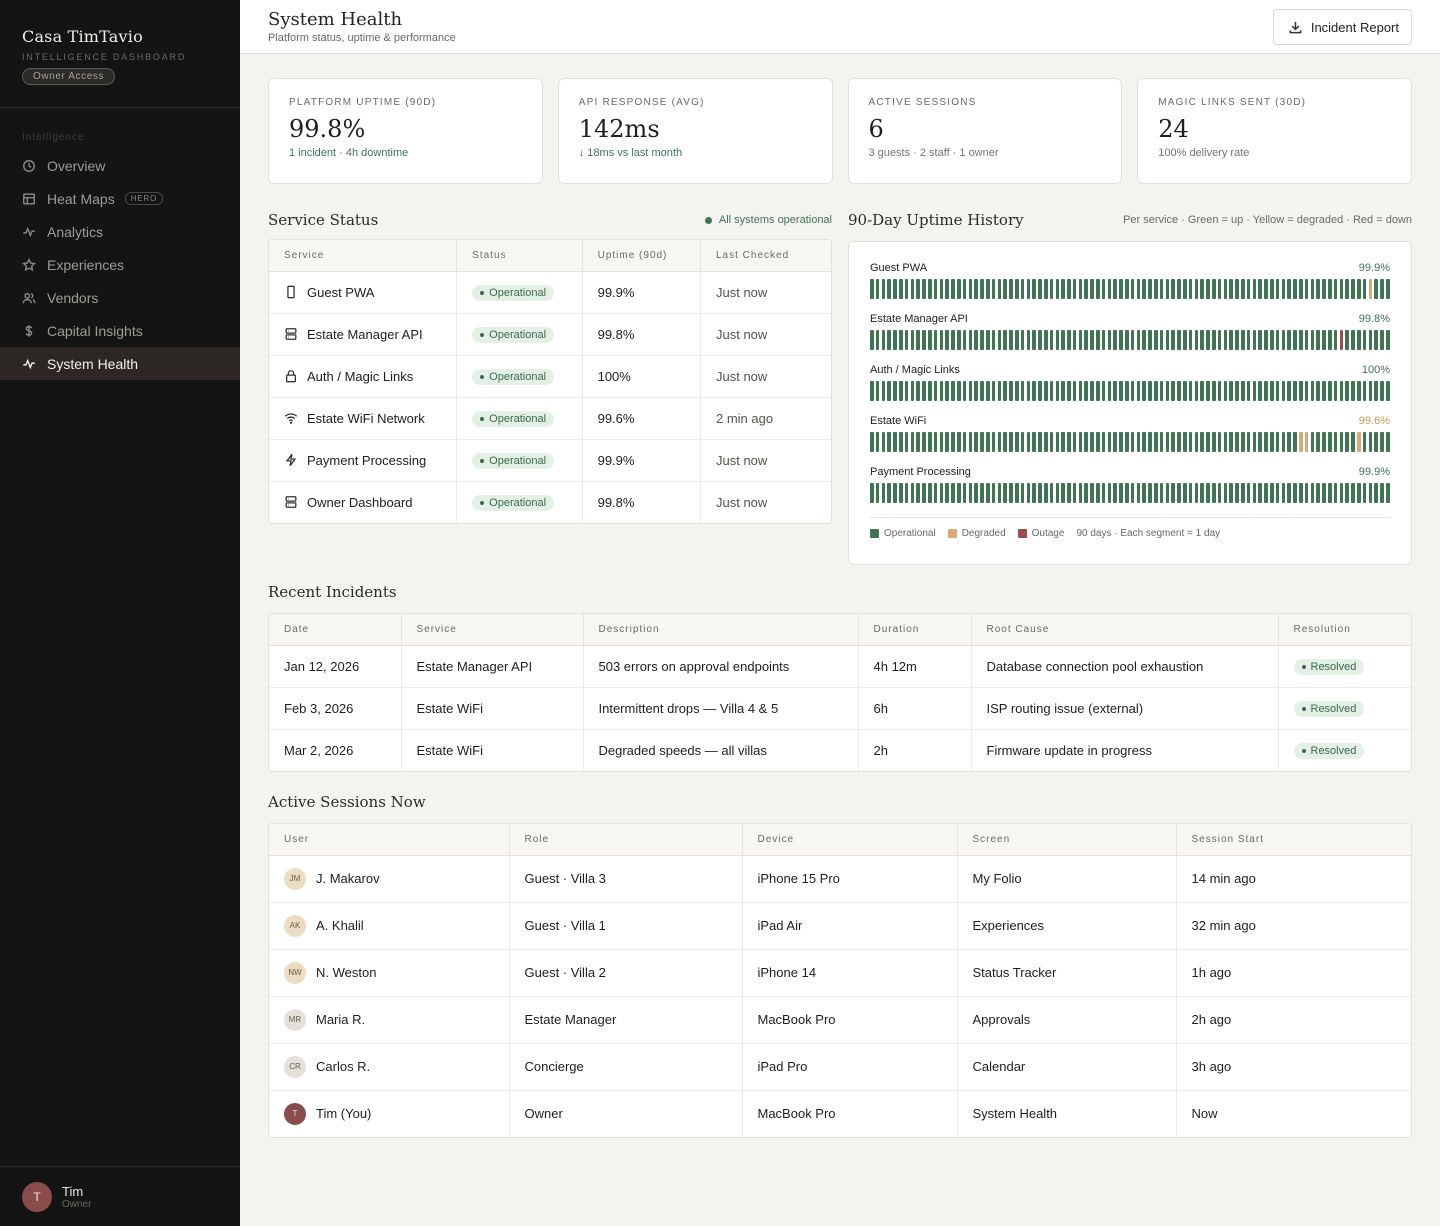 The height and width of the screenshot is (1226, 1440). What do you see at coordinates (363, 256) in the screenshot?
I see `column-header: Service` at bounding box center [363, 256].